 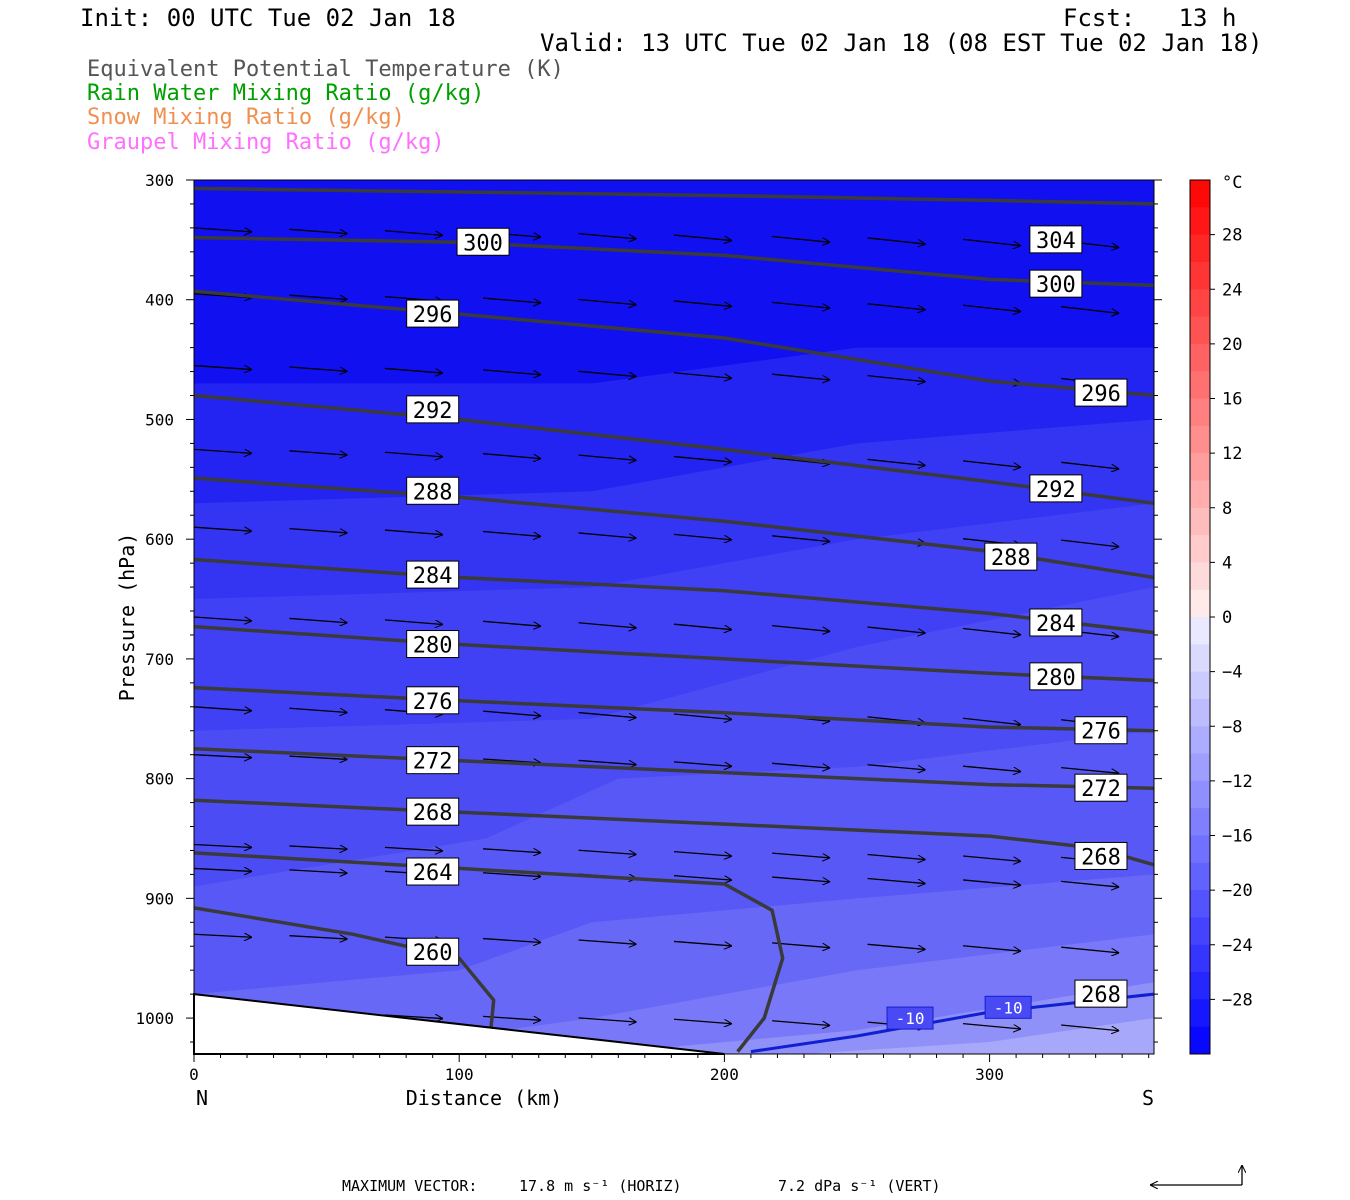 What do you see at coordinates (484, 1098) in the screenshot?
I see `x-axis-label: Distance (km)` at bounding box center [484, 1098].